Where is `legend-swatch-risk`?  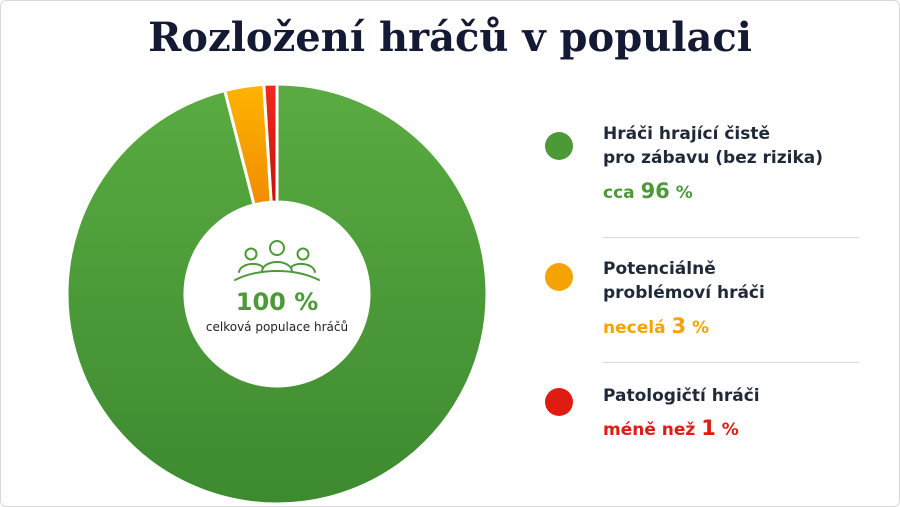
legend-swatch-risk is located at coordinates (559, 277).